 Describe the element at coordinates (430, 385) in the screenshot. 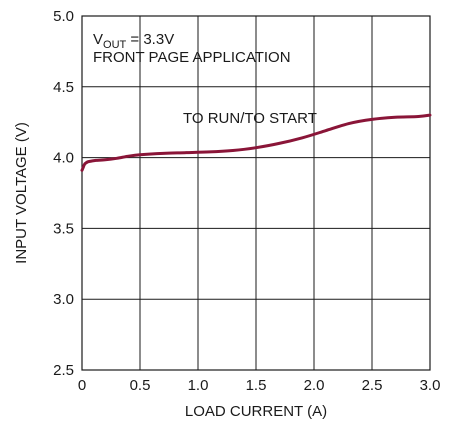

I see `x-tick-label: 3.0` at that location.